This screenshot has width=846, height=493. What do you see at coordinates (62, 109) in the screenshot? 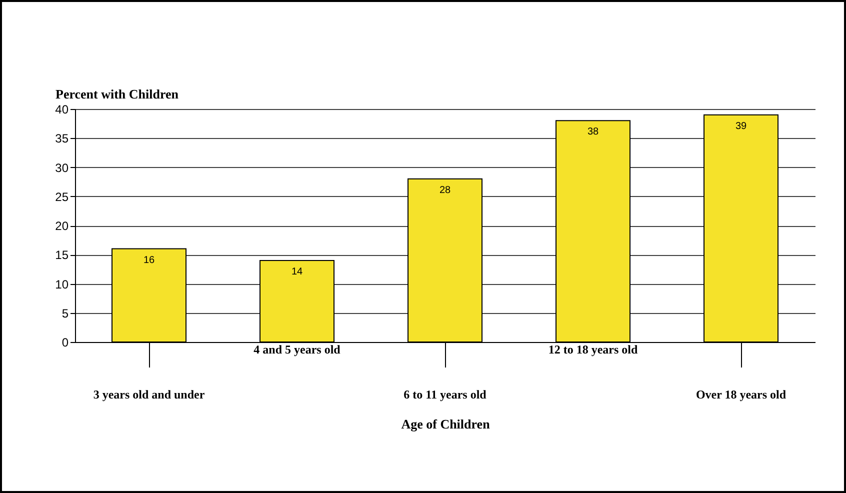
I see `y-tick-label: 40` at bounding box center [62, 109].